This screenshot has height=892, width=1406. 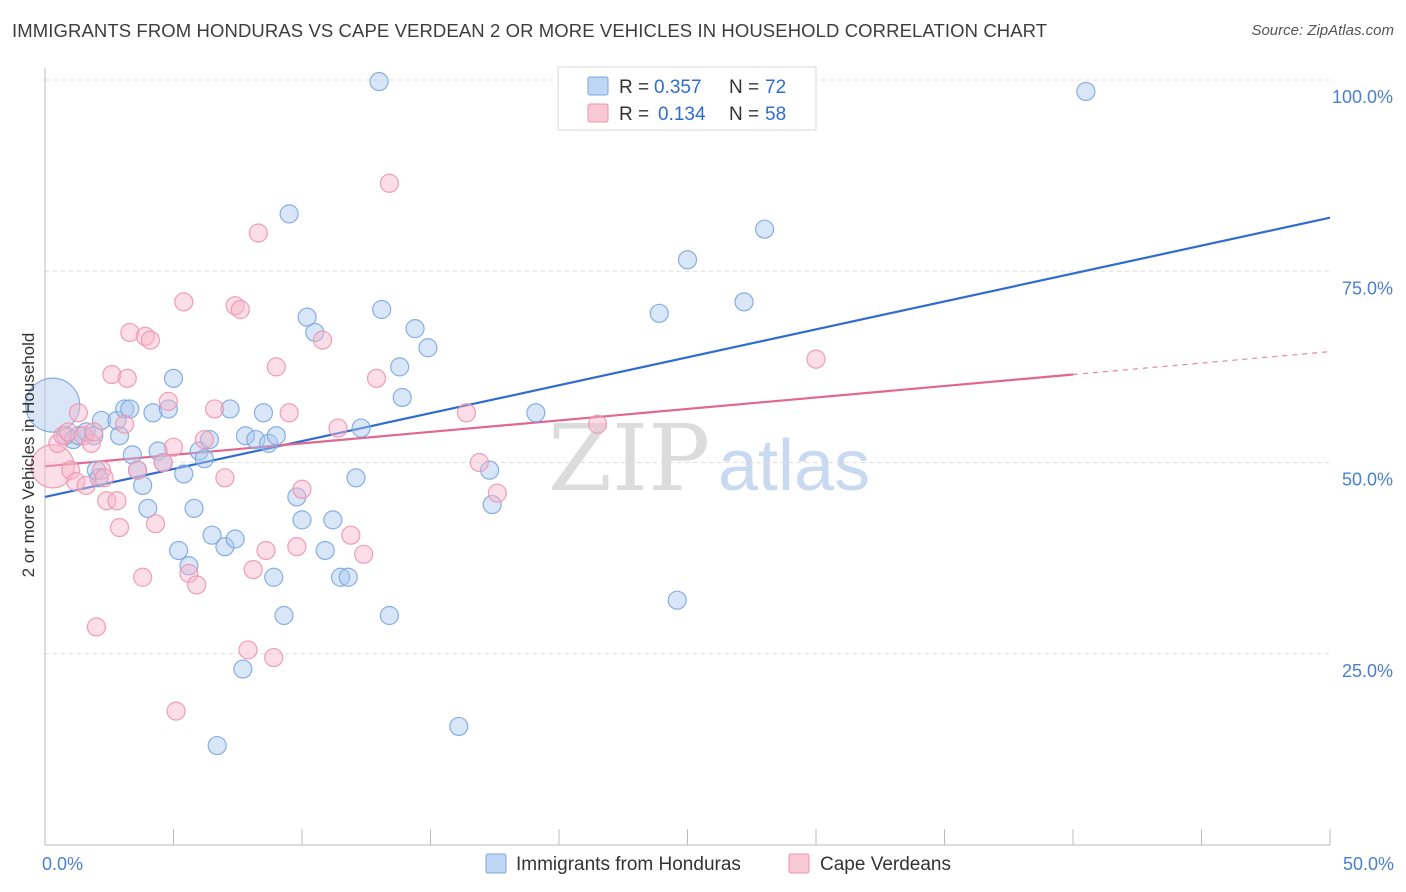 What do you see at coordinates (62, 864) in the screenshot?
I see `x-tick-label: 0.0%` at bounding box center [62, 864].